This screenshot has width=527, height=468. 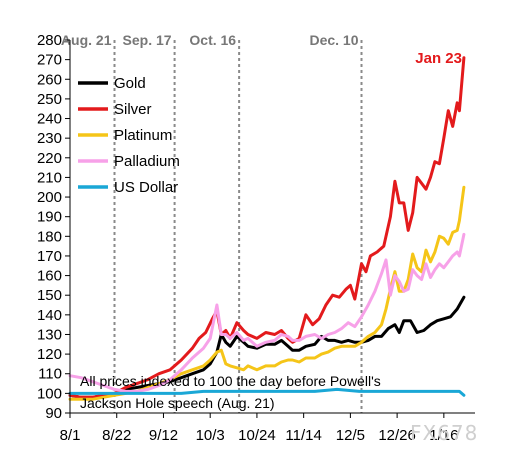 What do you see at coordinates (210, 435) in the screenshot?
I see `x-tick-label-3: 10/3` at bounding box center [210, 435].